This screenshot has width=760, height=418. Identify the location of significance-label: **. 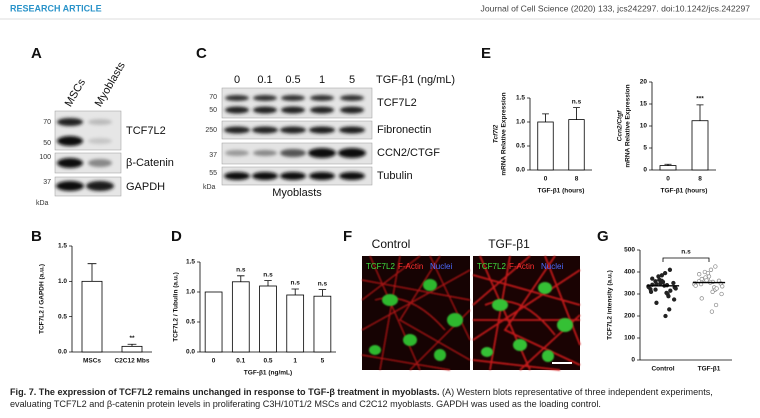
(132, 338).